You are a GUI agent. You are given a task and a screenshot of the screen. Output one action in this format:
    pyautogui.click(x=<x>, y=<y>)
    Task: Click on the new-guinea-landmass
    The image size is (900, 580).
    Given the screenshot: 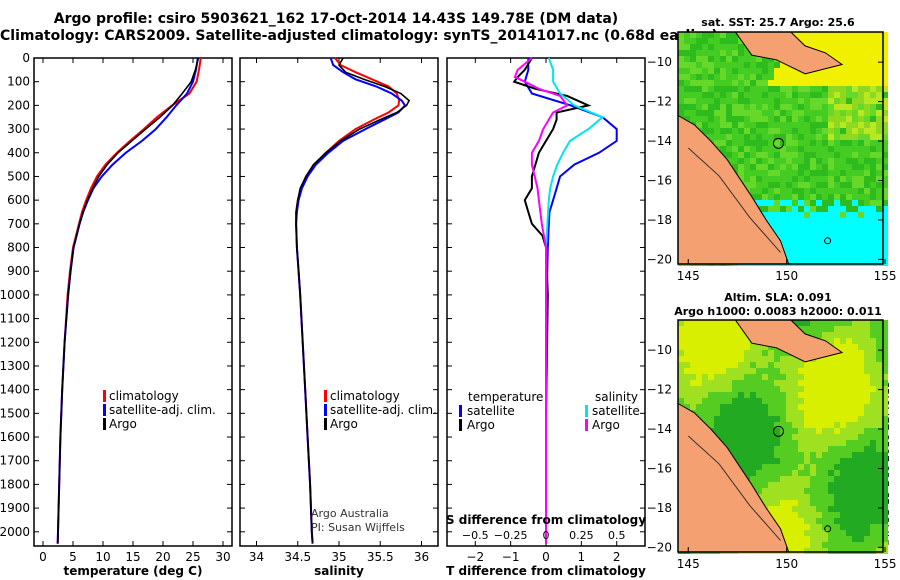 What is the action you would take?
    pyautogui.click(x=789, y=341)
    